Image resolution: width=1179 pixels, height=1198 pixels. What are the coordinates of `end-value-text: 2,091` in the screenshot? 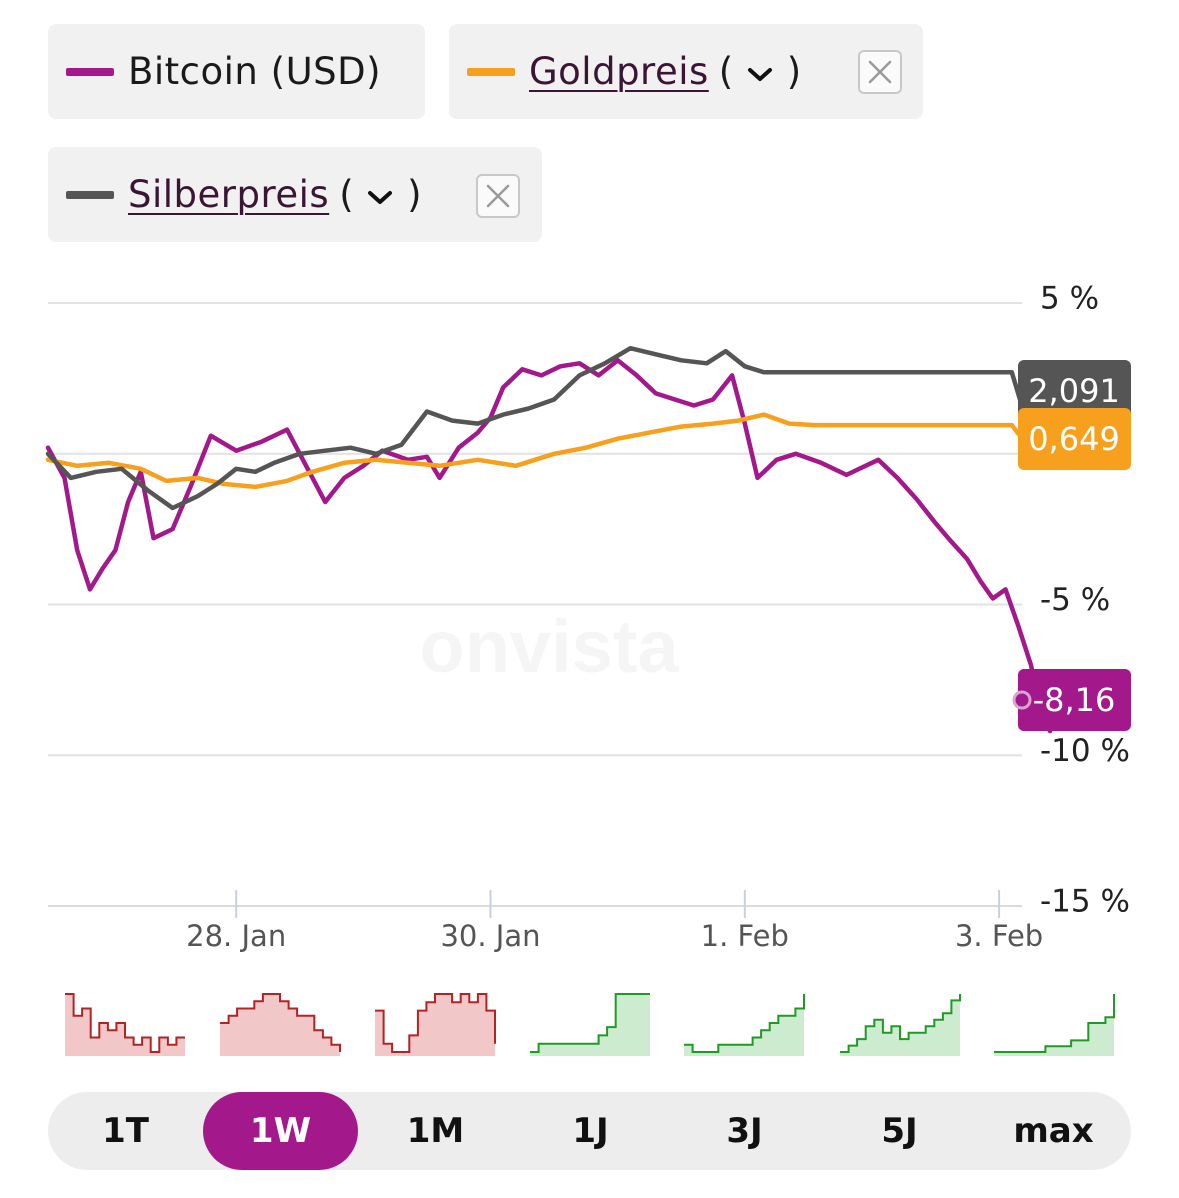 It's located at (1074, 391).